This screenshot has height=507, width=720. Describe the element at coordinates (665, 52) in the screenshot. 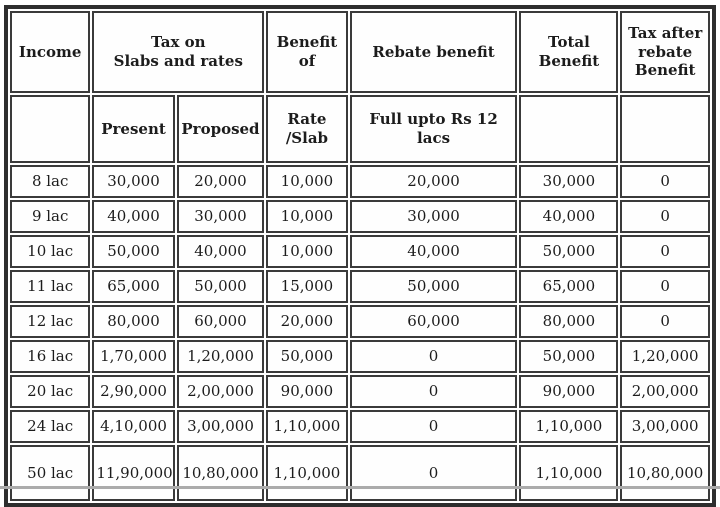

I see `col-header-tax-after-rebate: Tax after rebate Benefit` at that location.